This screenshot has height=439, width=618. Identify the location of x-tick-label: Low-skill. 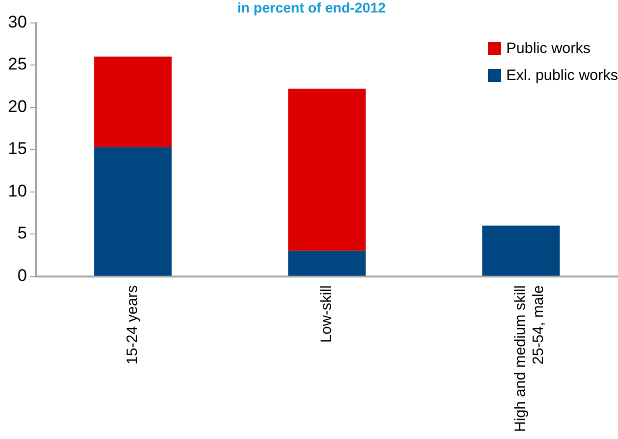
(327, 314).